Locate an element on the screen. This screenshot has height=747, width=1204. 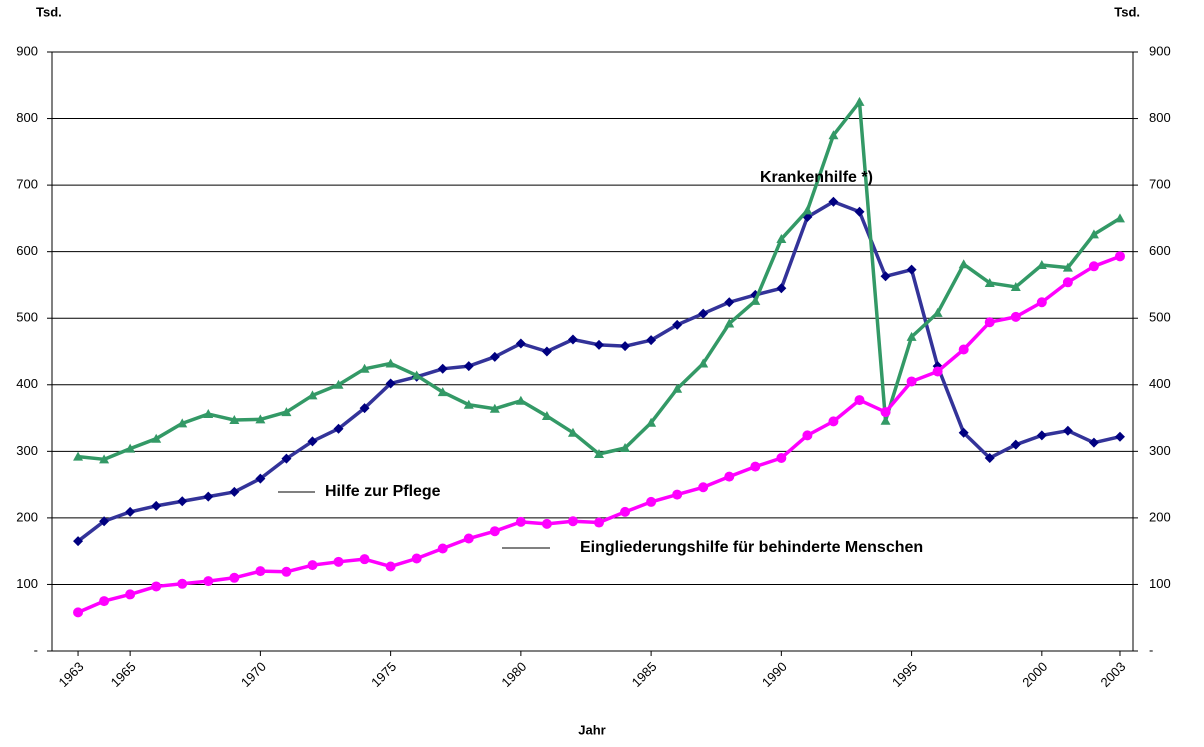
y2-tick-label: 900 is located at coordinates (1160, 50).